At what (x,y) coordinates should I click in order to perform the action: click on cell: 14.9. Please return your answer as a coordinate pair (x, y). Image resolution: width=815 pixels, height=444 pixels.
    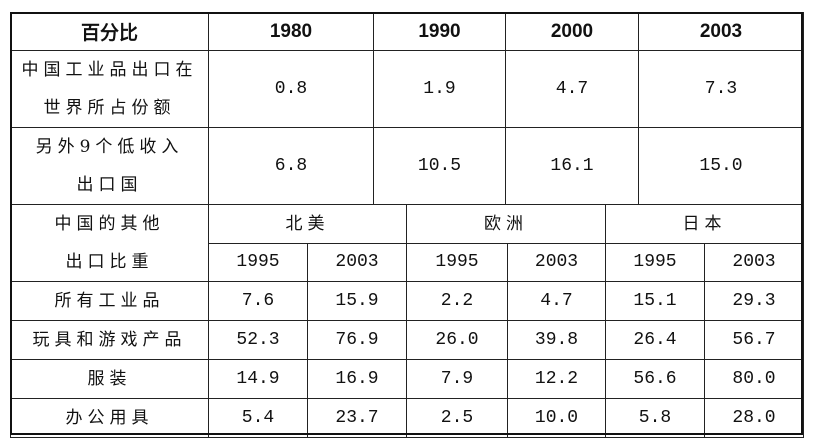
    Looking at the image, I should click on (258, 378).